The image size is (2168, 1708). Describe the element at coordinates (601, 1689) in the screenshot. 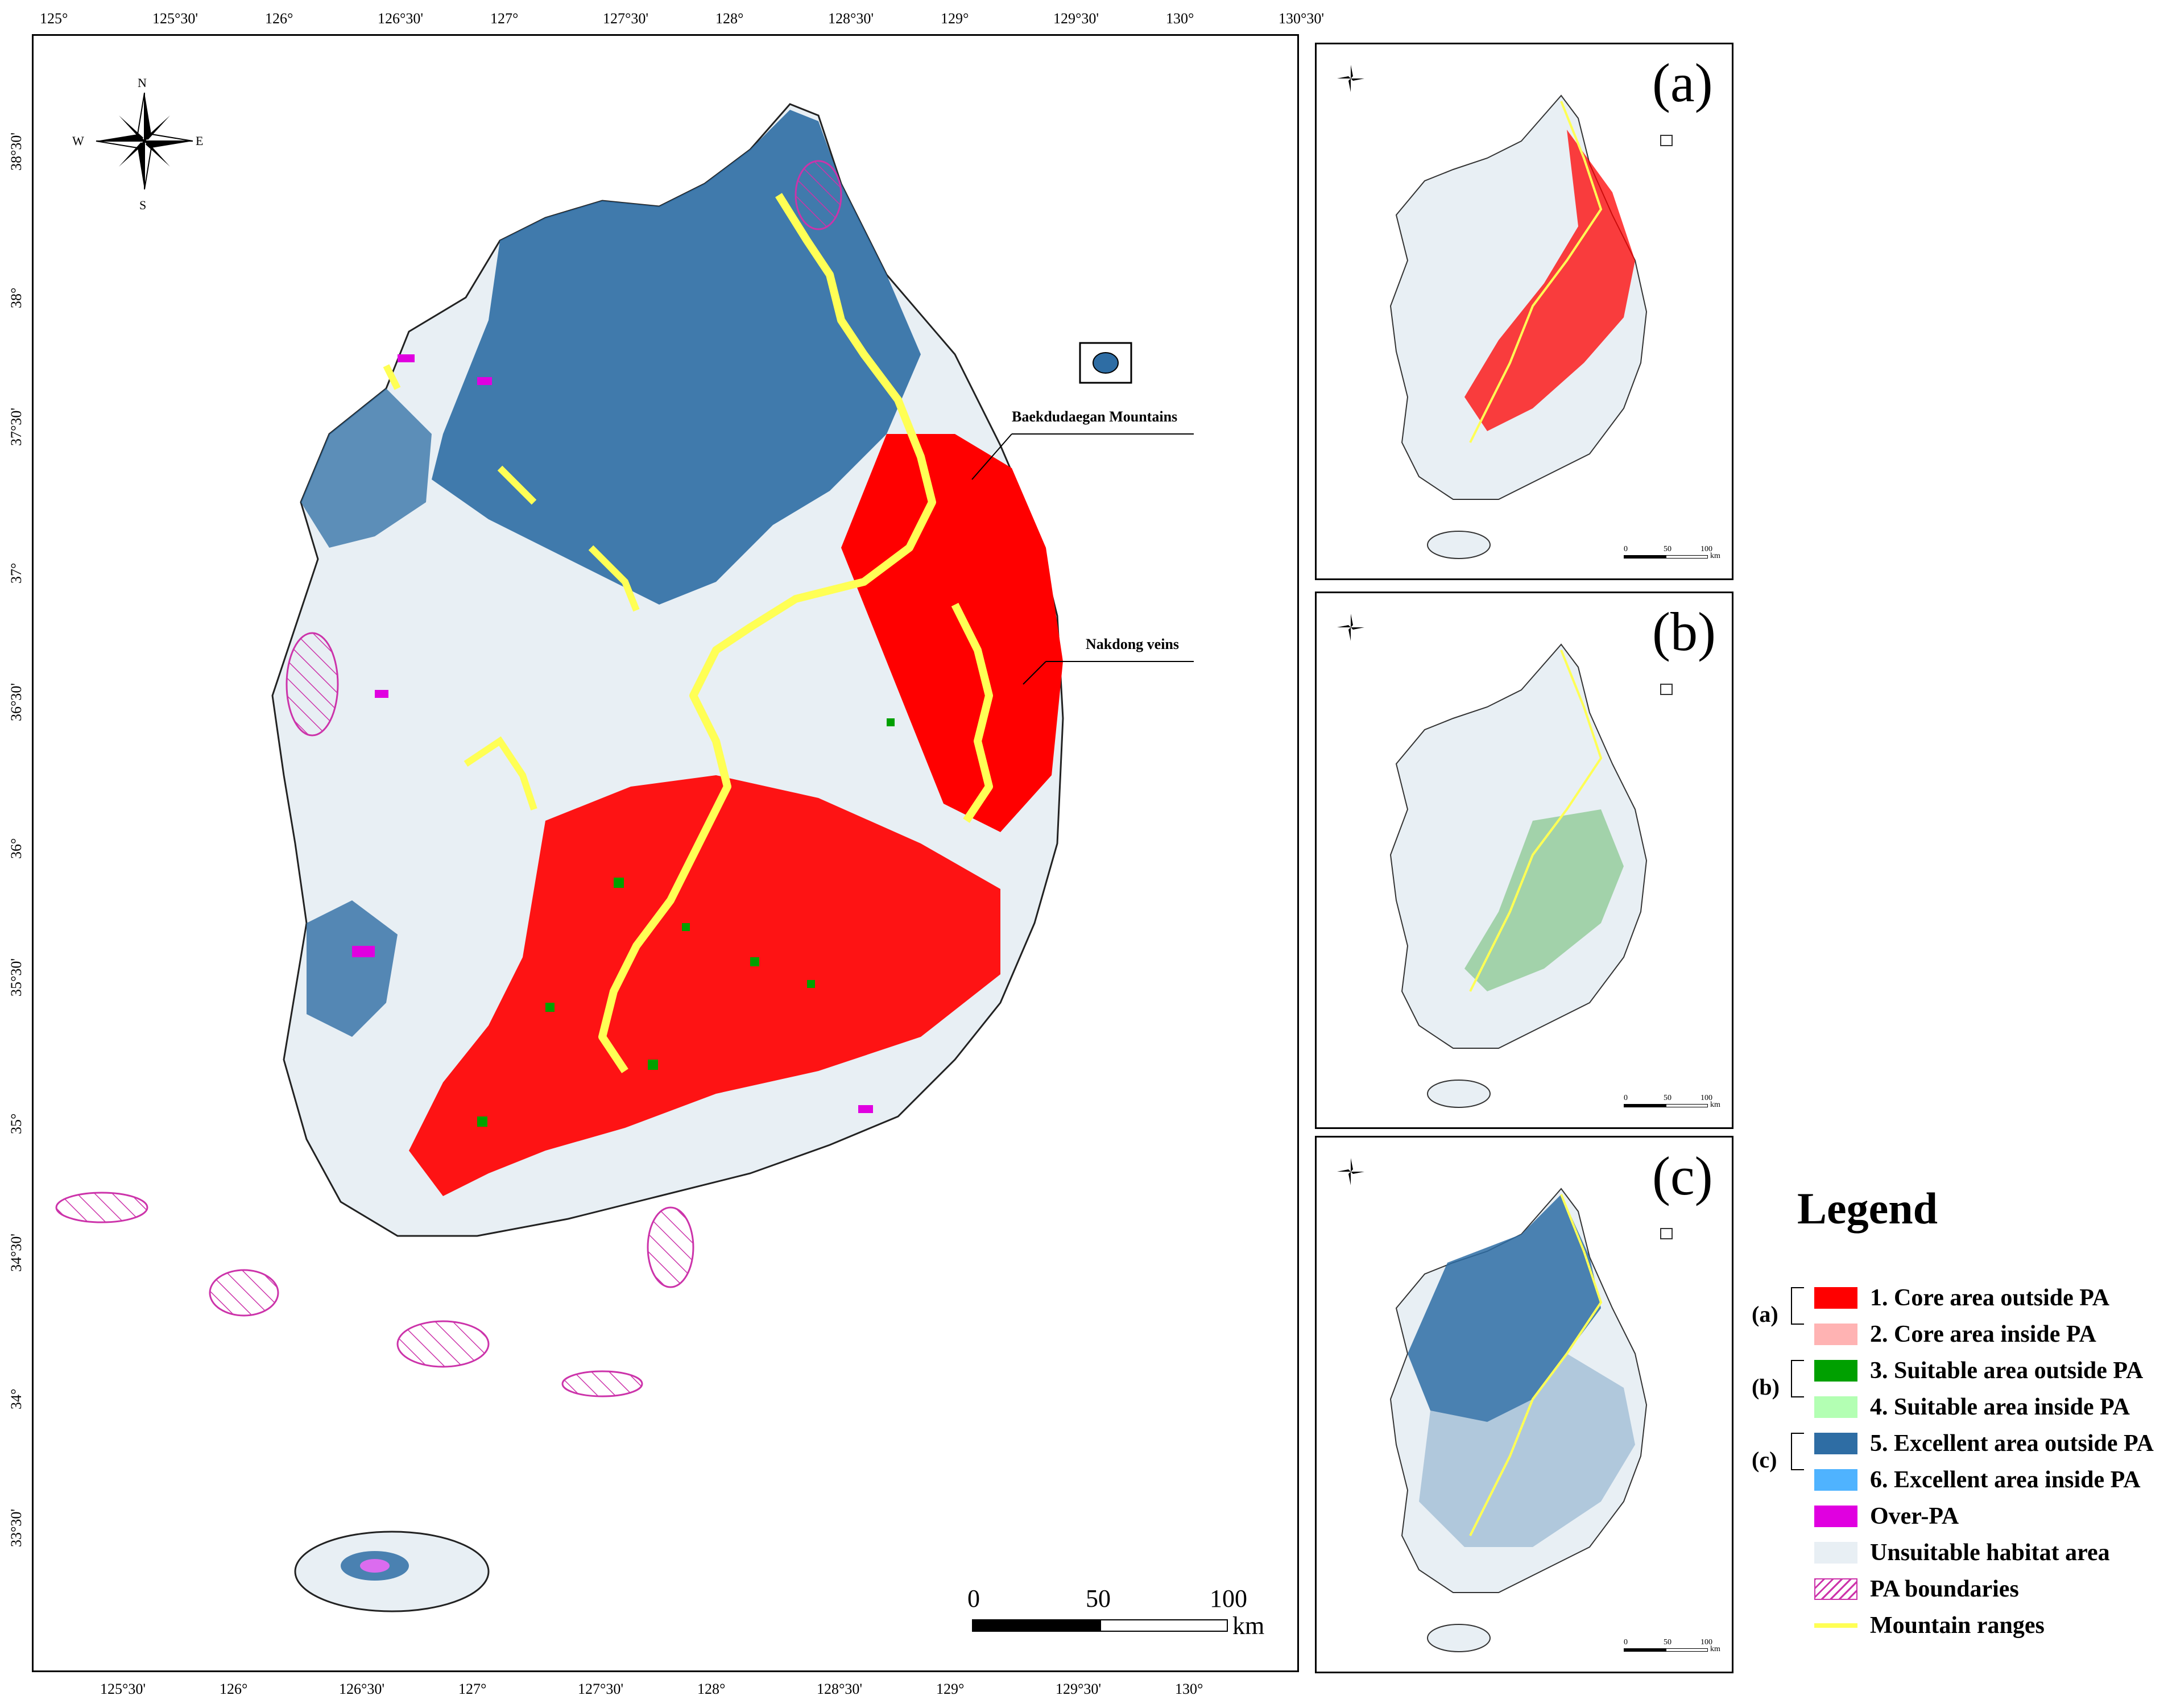

I see `bottom-tick-label: 127°30'` at that location.